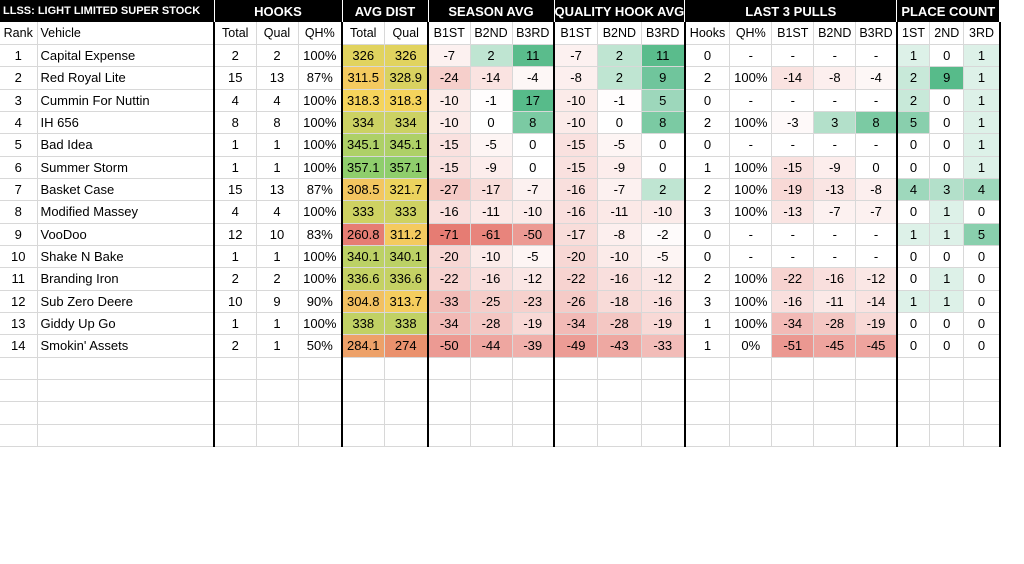  I want to click on cell-place-1st: 4, so click(913, 190).